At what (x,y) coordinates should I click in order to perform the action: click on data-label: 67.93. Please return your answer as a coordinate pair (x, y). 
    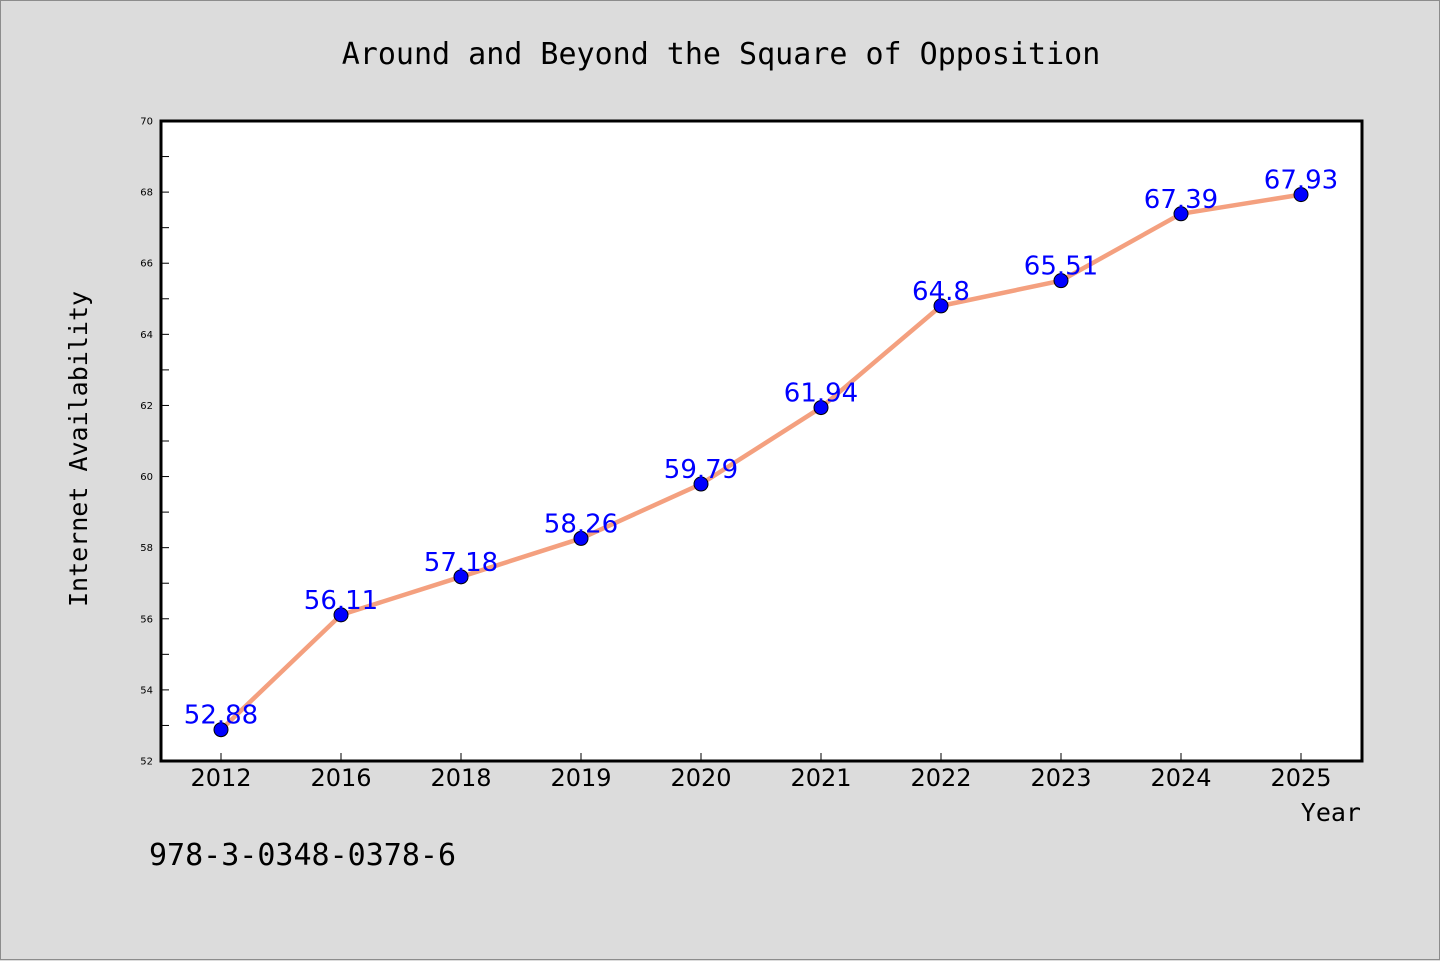
    Looking at the image, I should click on (1301, 181).